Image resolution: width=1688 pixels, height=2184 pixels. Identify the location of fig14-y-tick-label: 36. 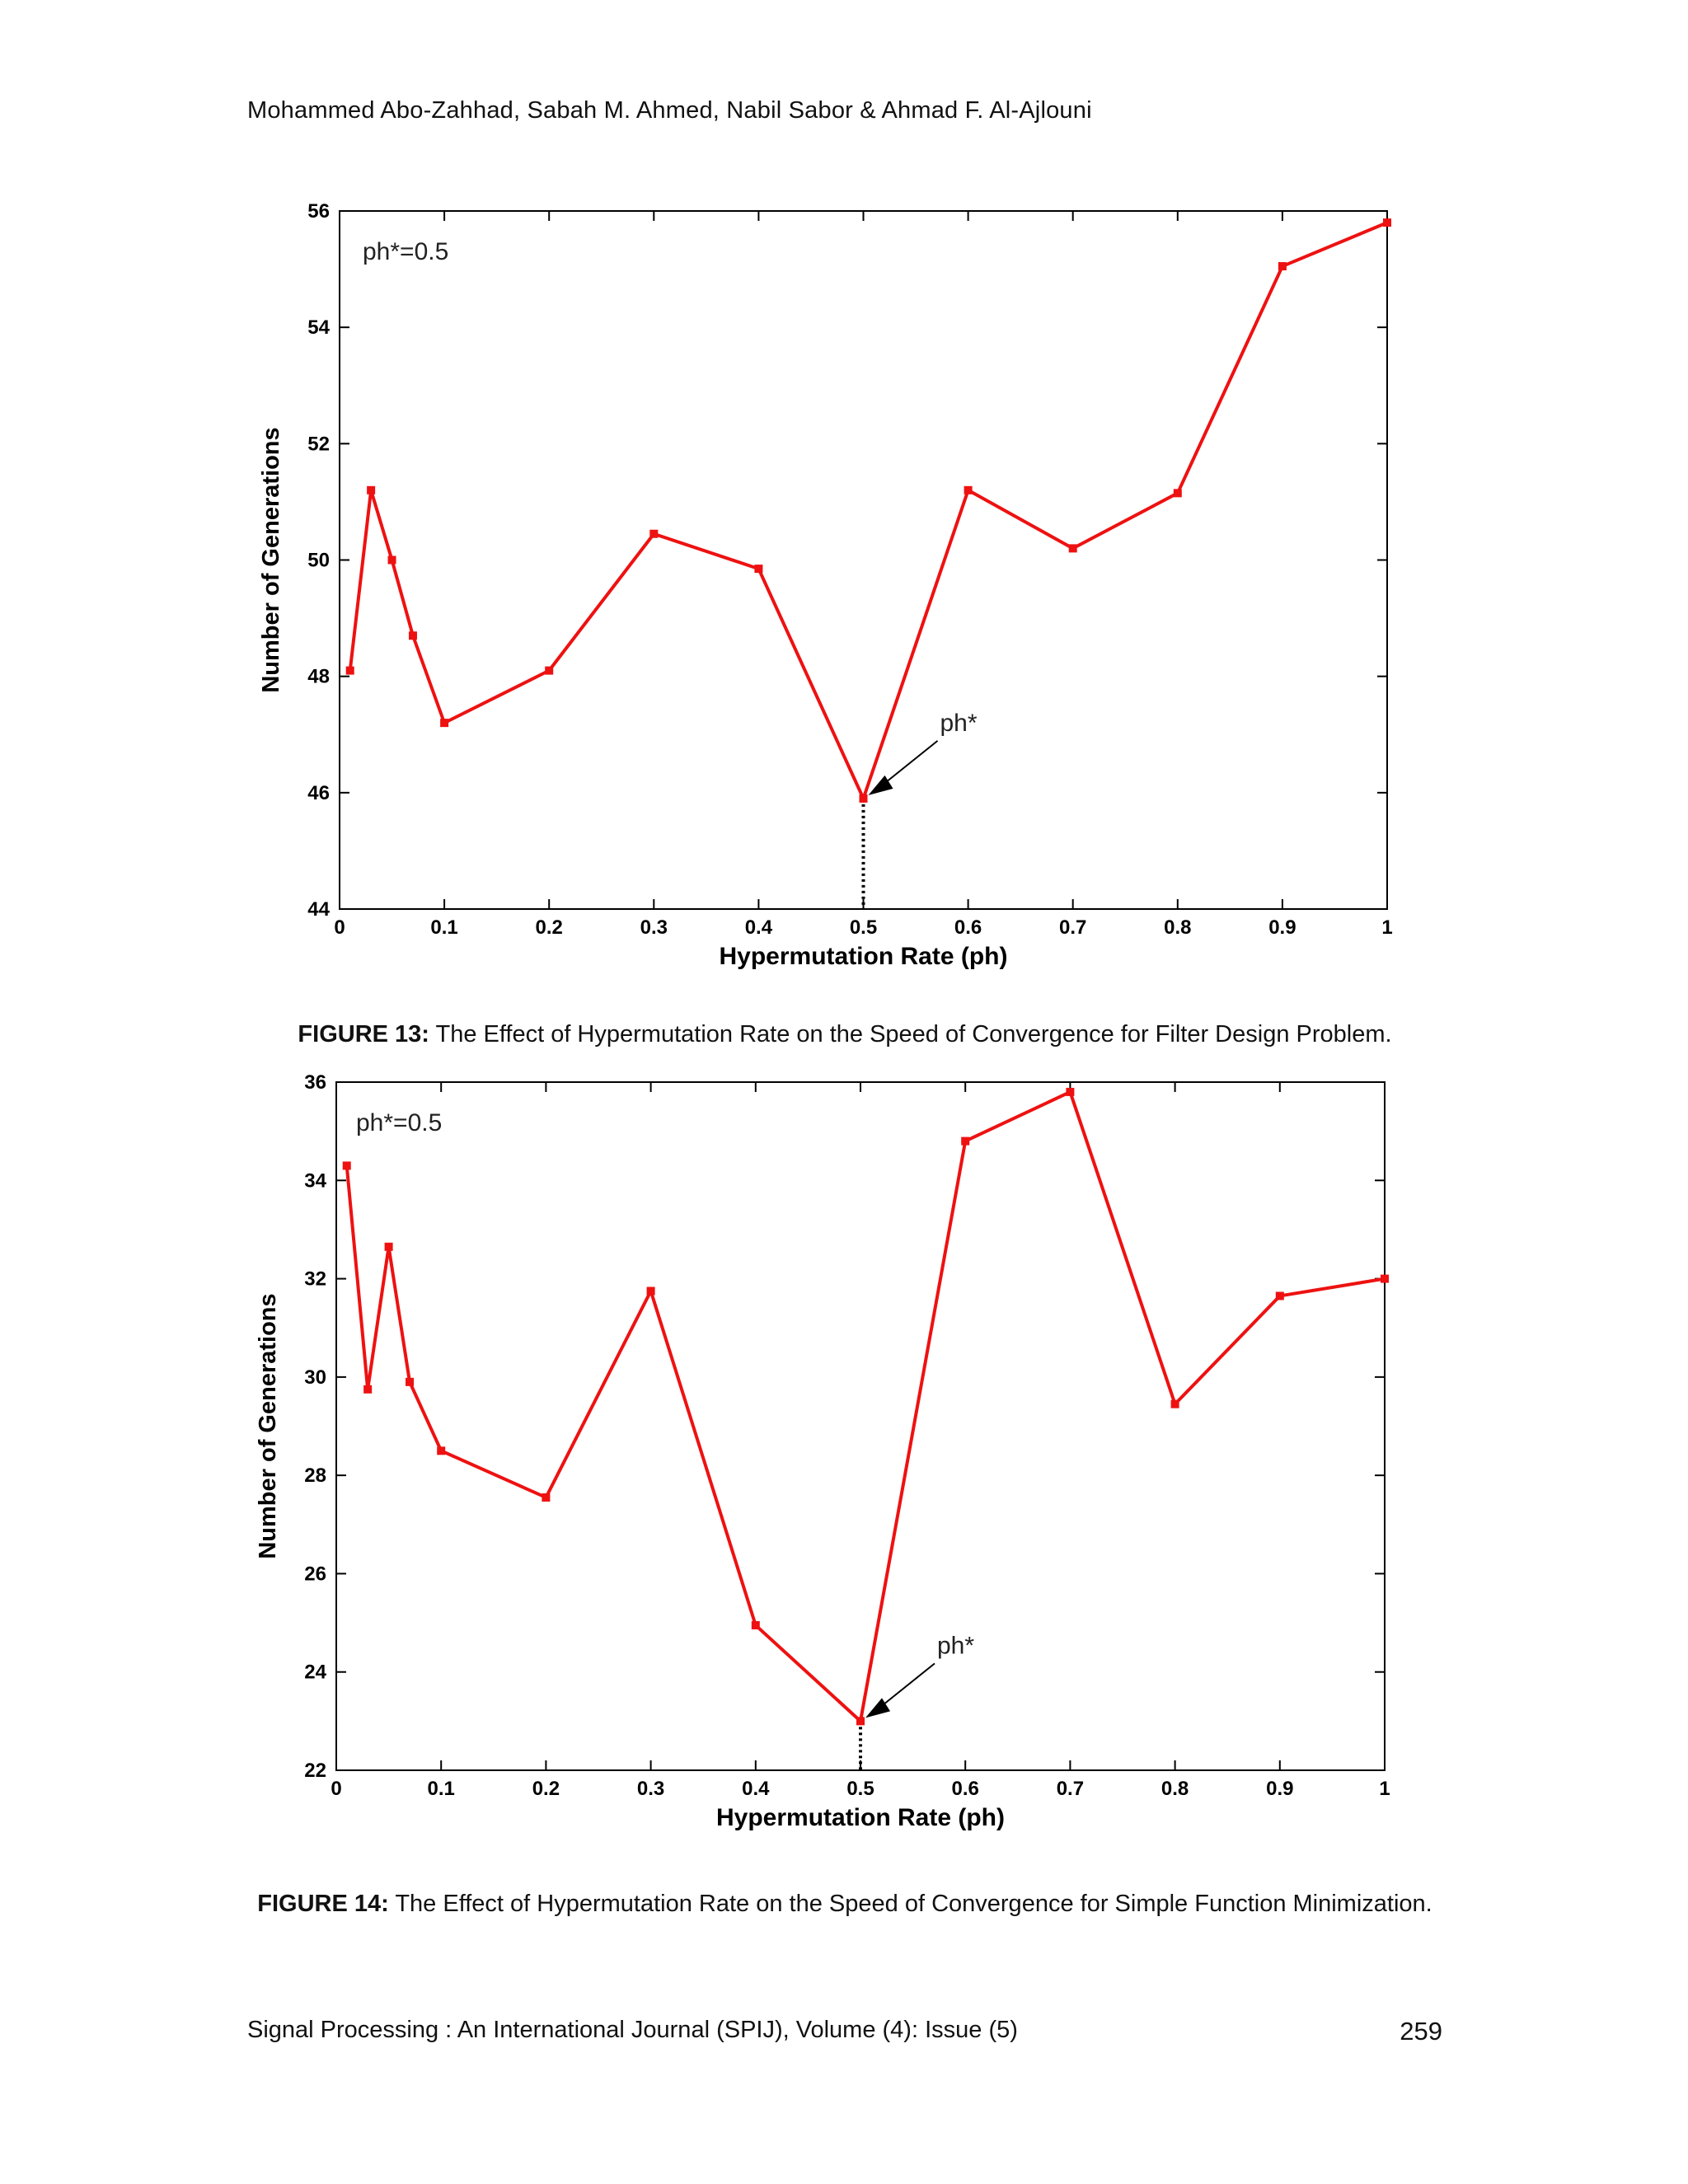
(315, 1082).